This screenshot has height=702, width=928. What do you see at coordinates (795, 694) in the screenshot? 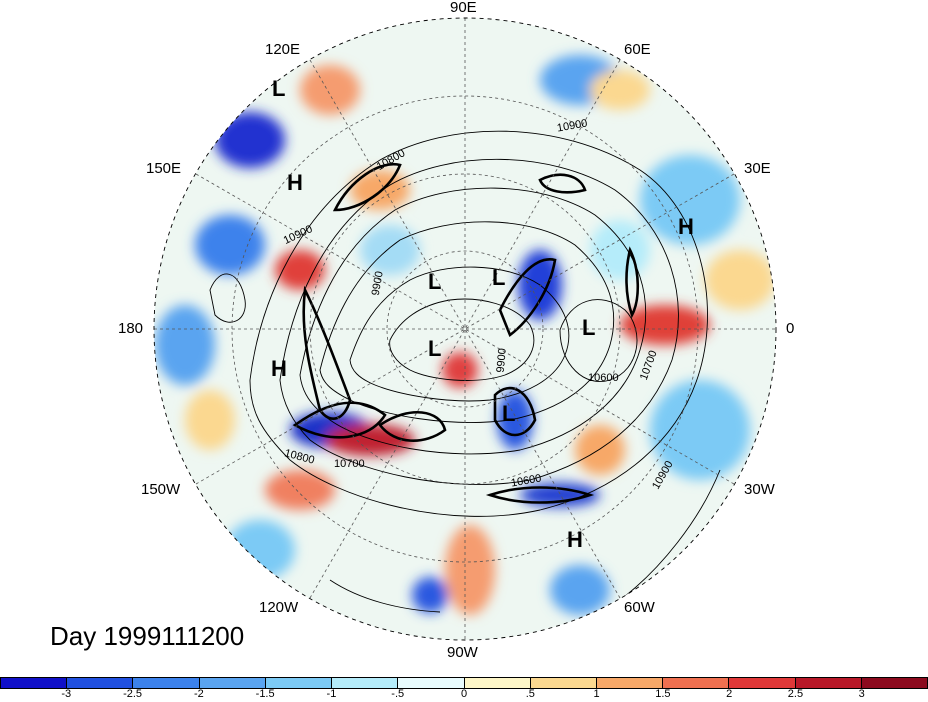
I see `colorbar-tick-label: 2.5` at bounding box center [795, 694].